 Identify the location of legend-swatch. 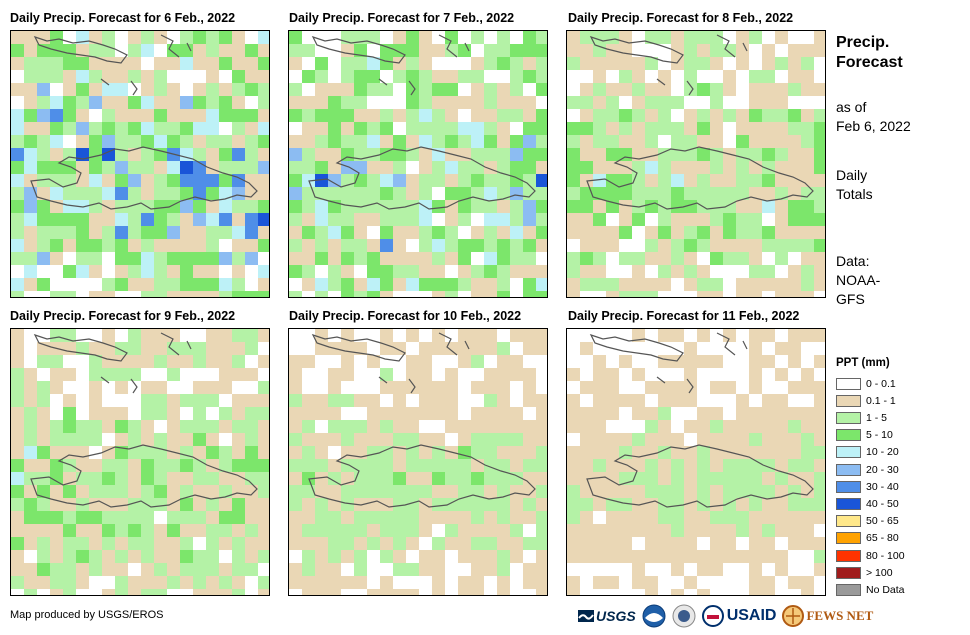
(848, 400).